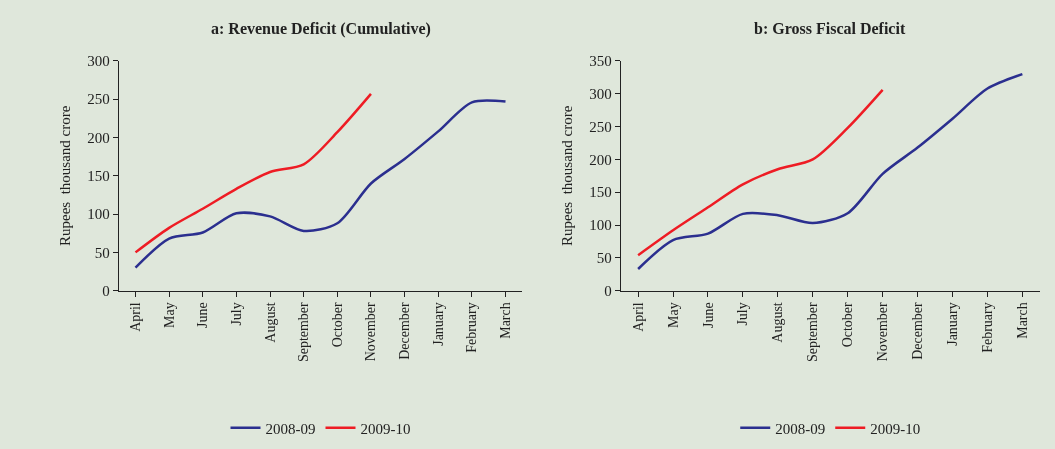 The height and width of the screenshot is (449, 1055). Describe the element at coordinates (321, 29) in the screenshot. I see `chart-title: a: Revenue Deficit (Cumulative)` at that location.